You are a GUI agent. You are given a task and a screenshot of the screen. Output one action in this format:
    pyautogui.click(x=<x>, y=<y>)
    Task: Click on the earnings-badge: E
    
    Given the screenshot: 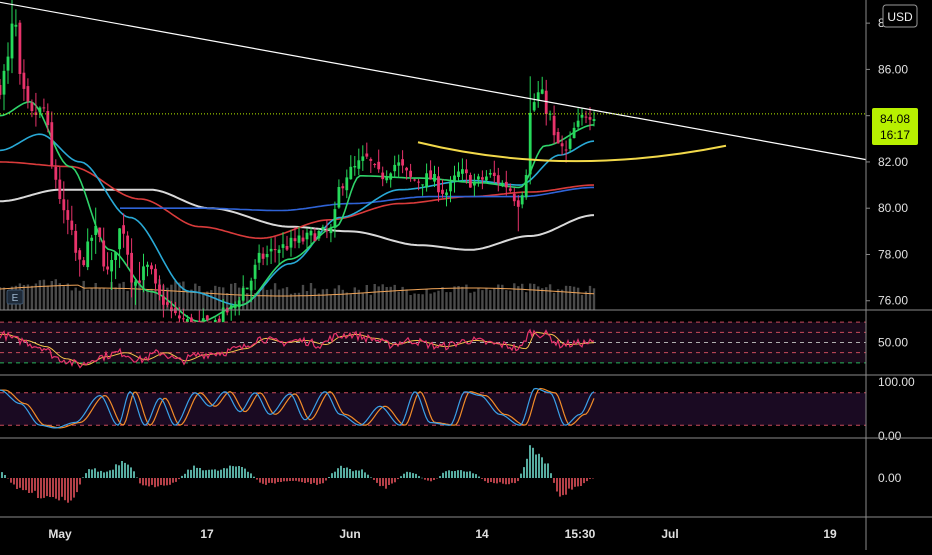 What is the action you would take?
    pyautogui.click(x=15, y=297)
    